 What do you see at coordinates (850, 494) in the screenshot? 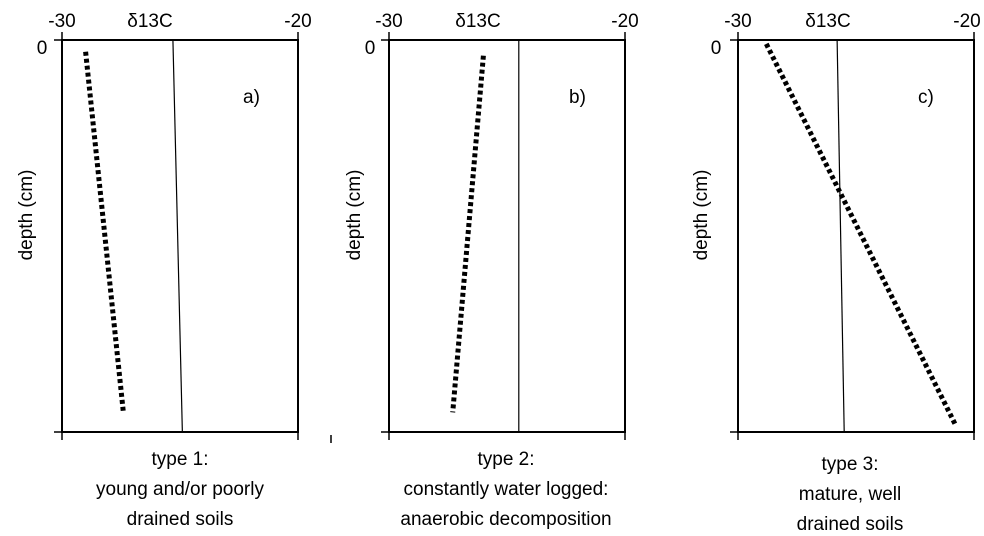
I see `caption-line-2: mature, well` at bounding box center [850, 494].